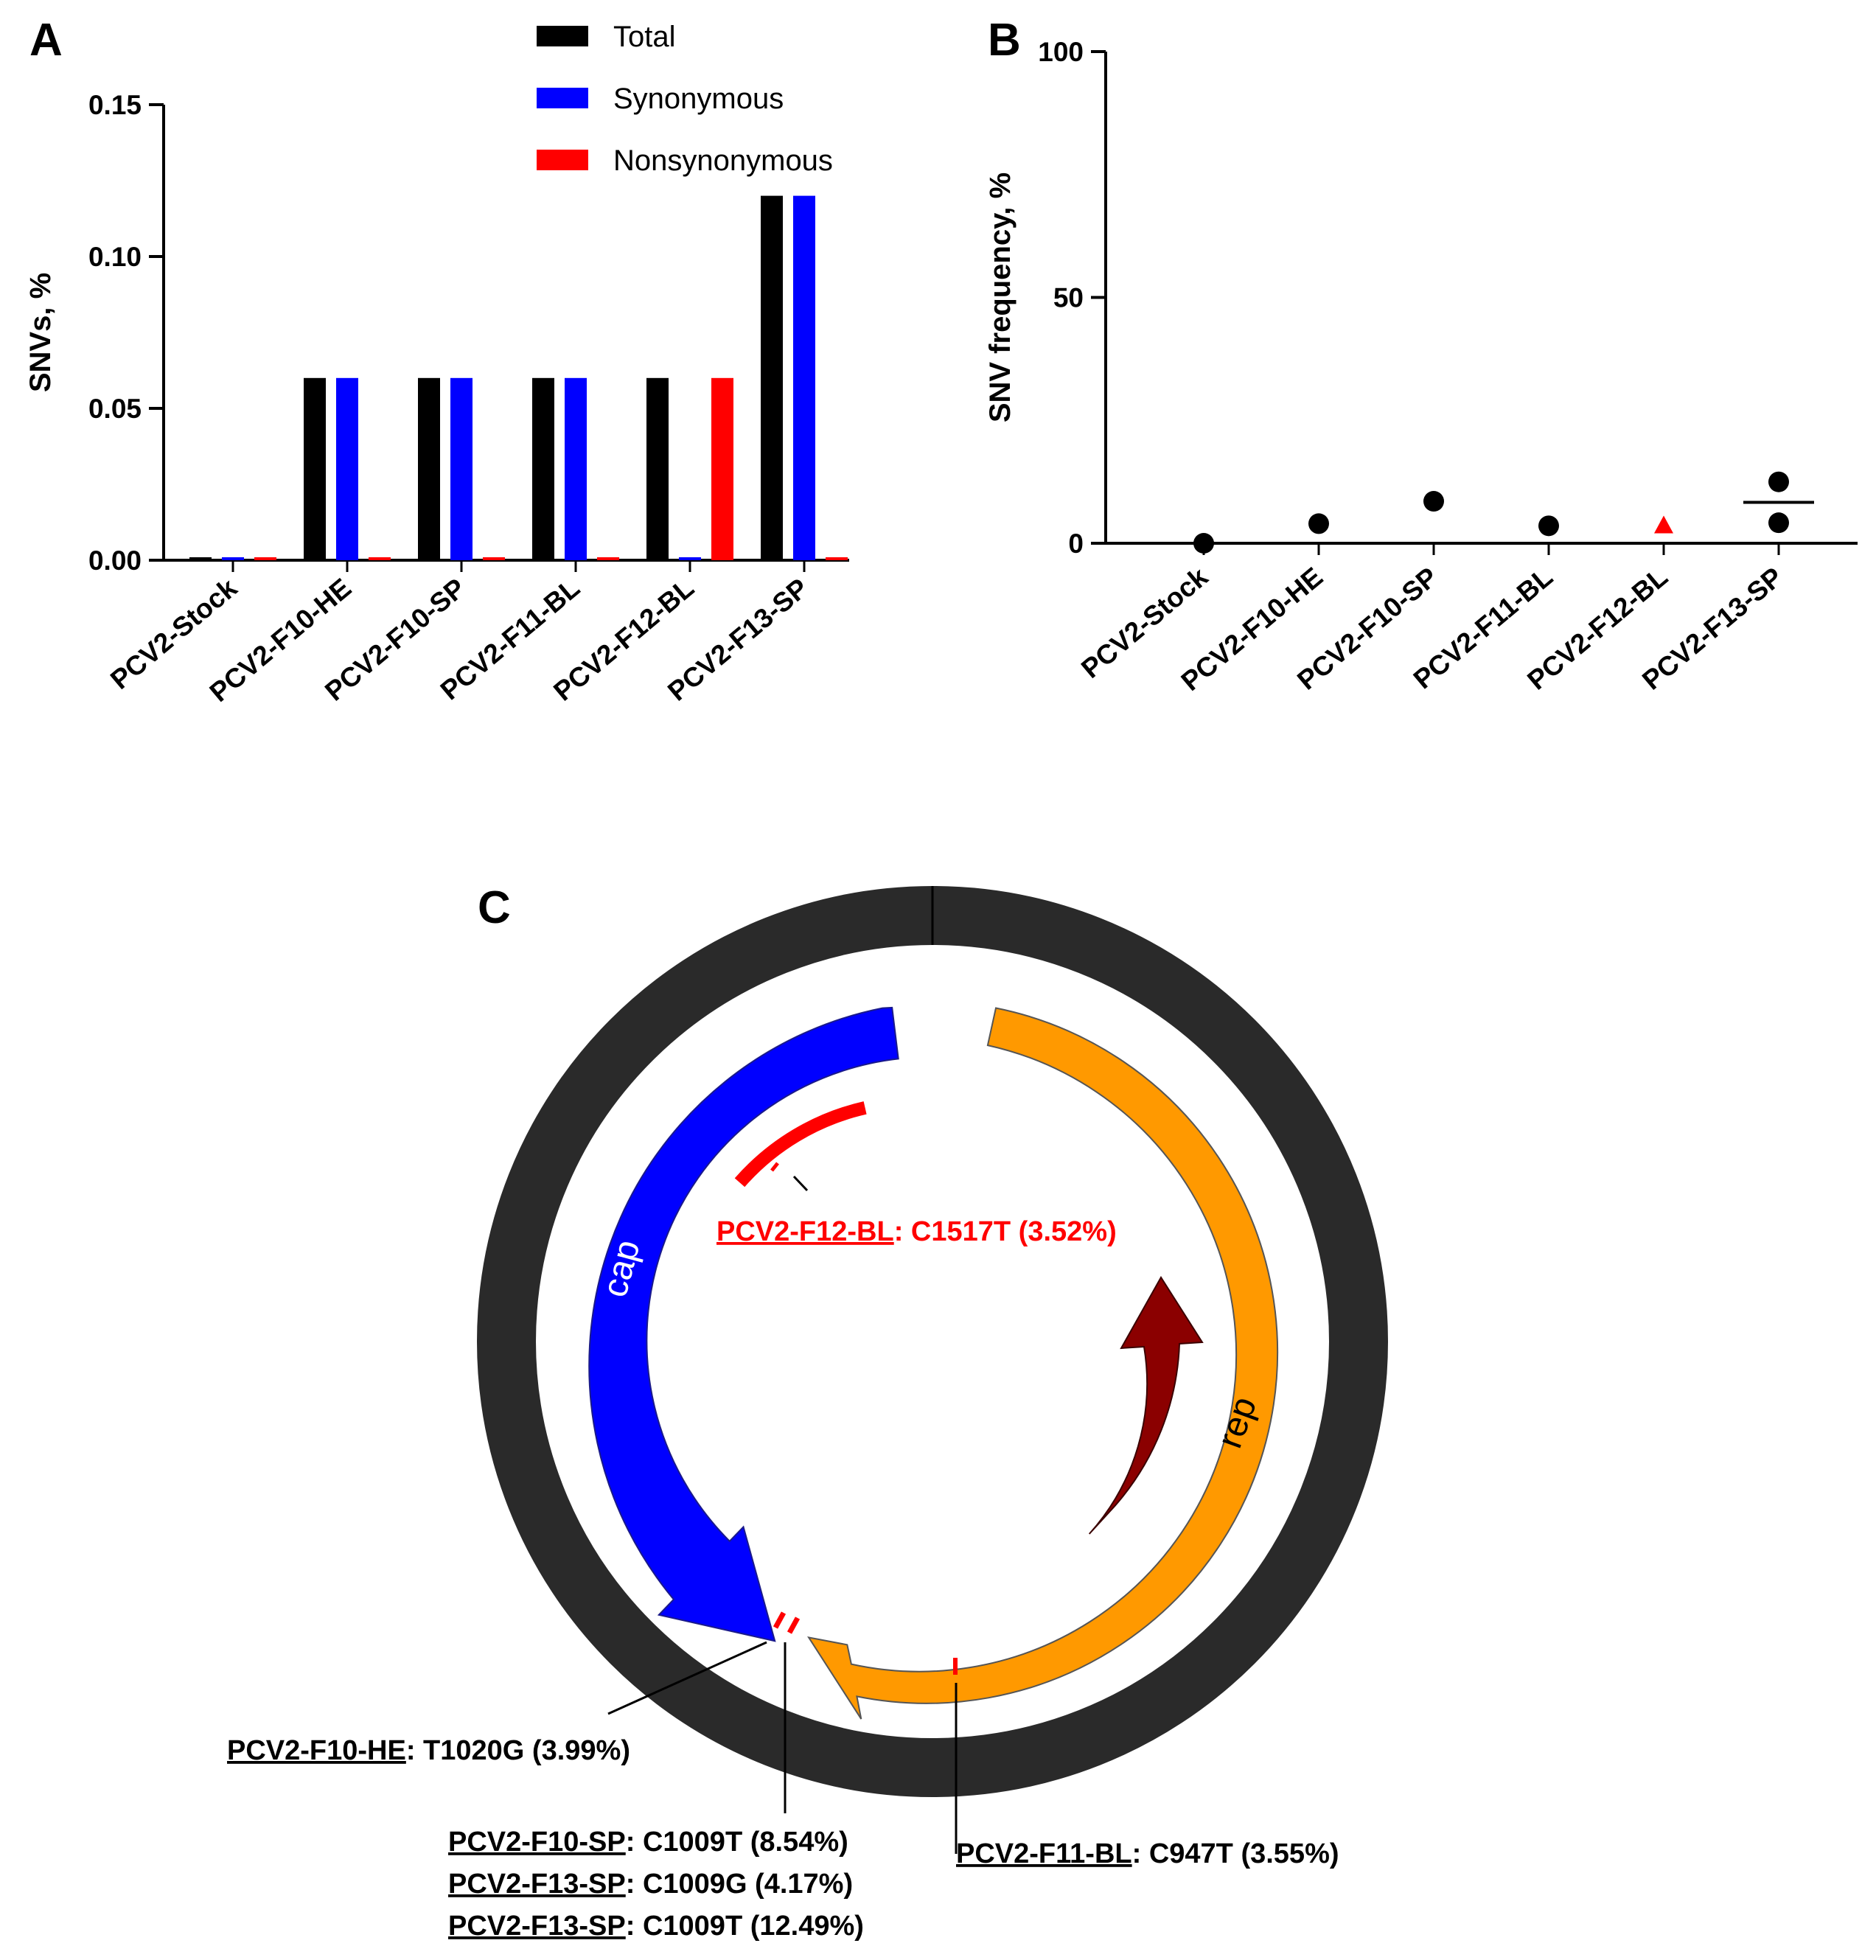  Describe the element at coordinates (722, 468) in the screenshot. I see `a-bar-nonsynonymous-pcv2-f12-bl` at that location.